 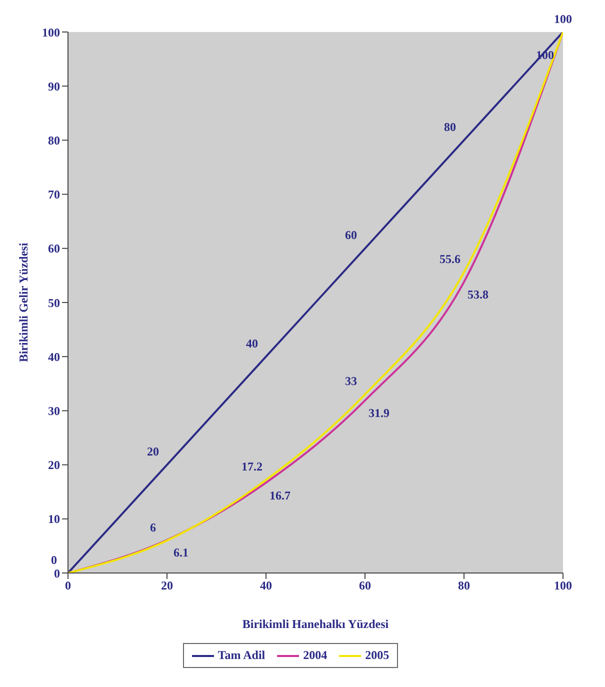 I want to click on y-tick-label: 50, so click(x=54, y=303).